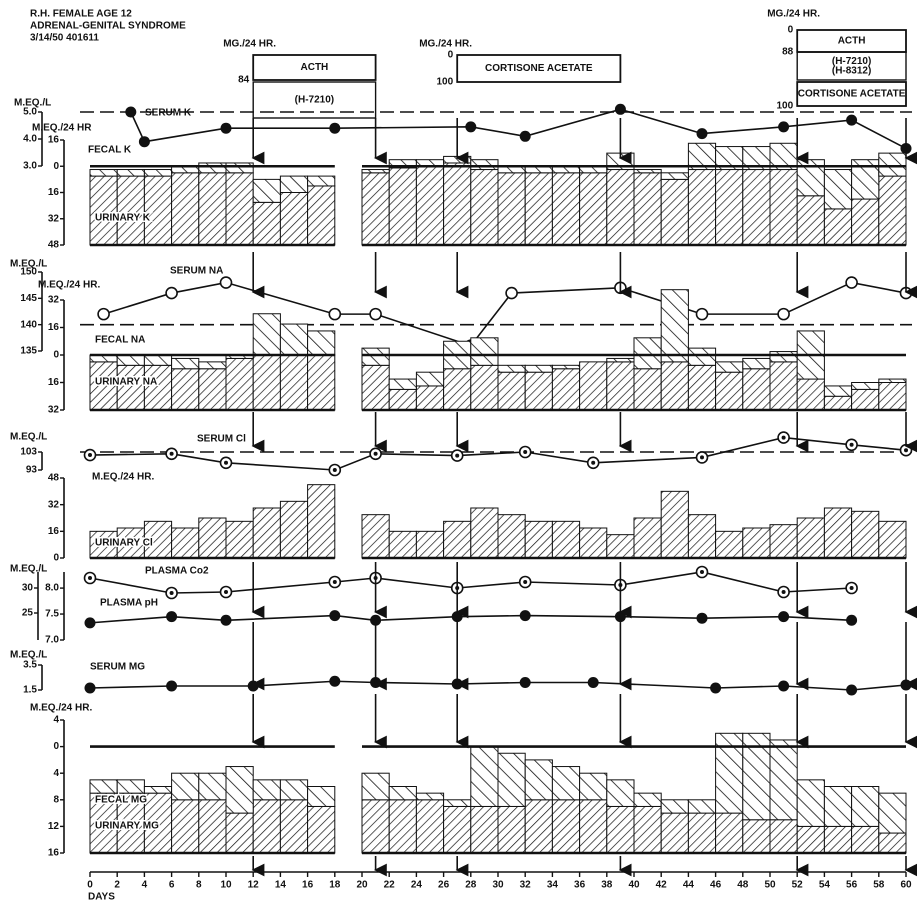 This screenshot has width=918, height=909. What do you see at coordinates (123, 218) in the screenshot?
I see `series-label: URINARY K` at bounding box center [123, 218].